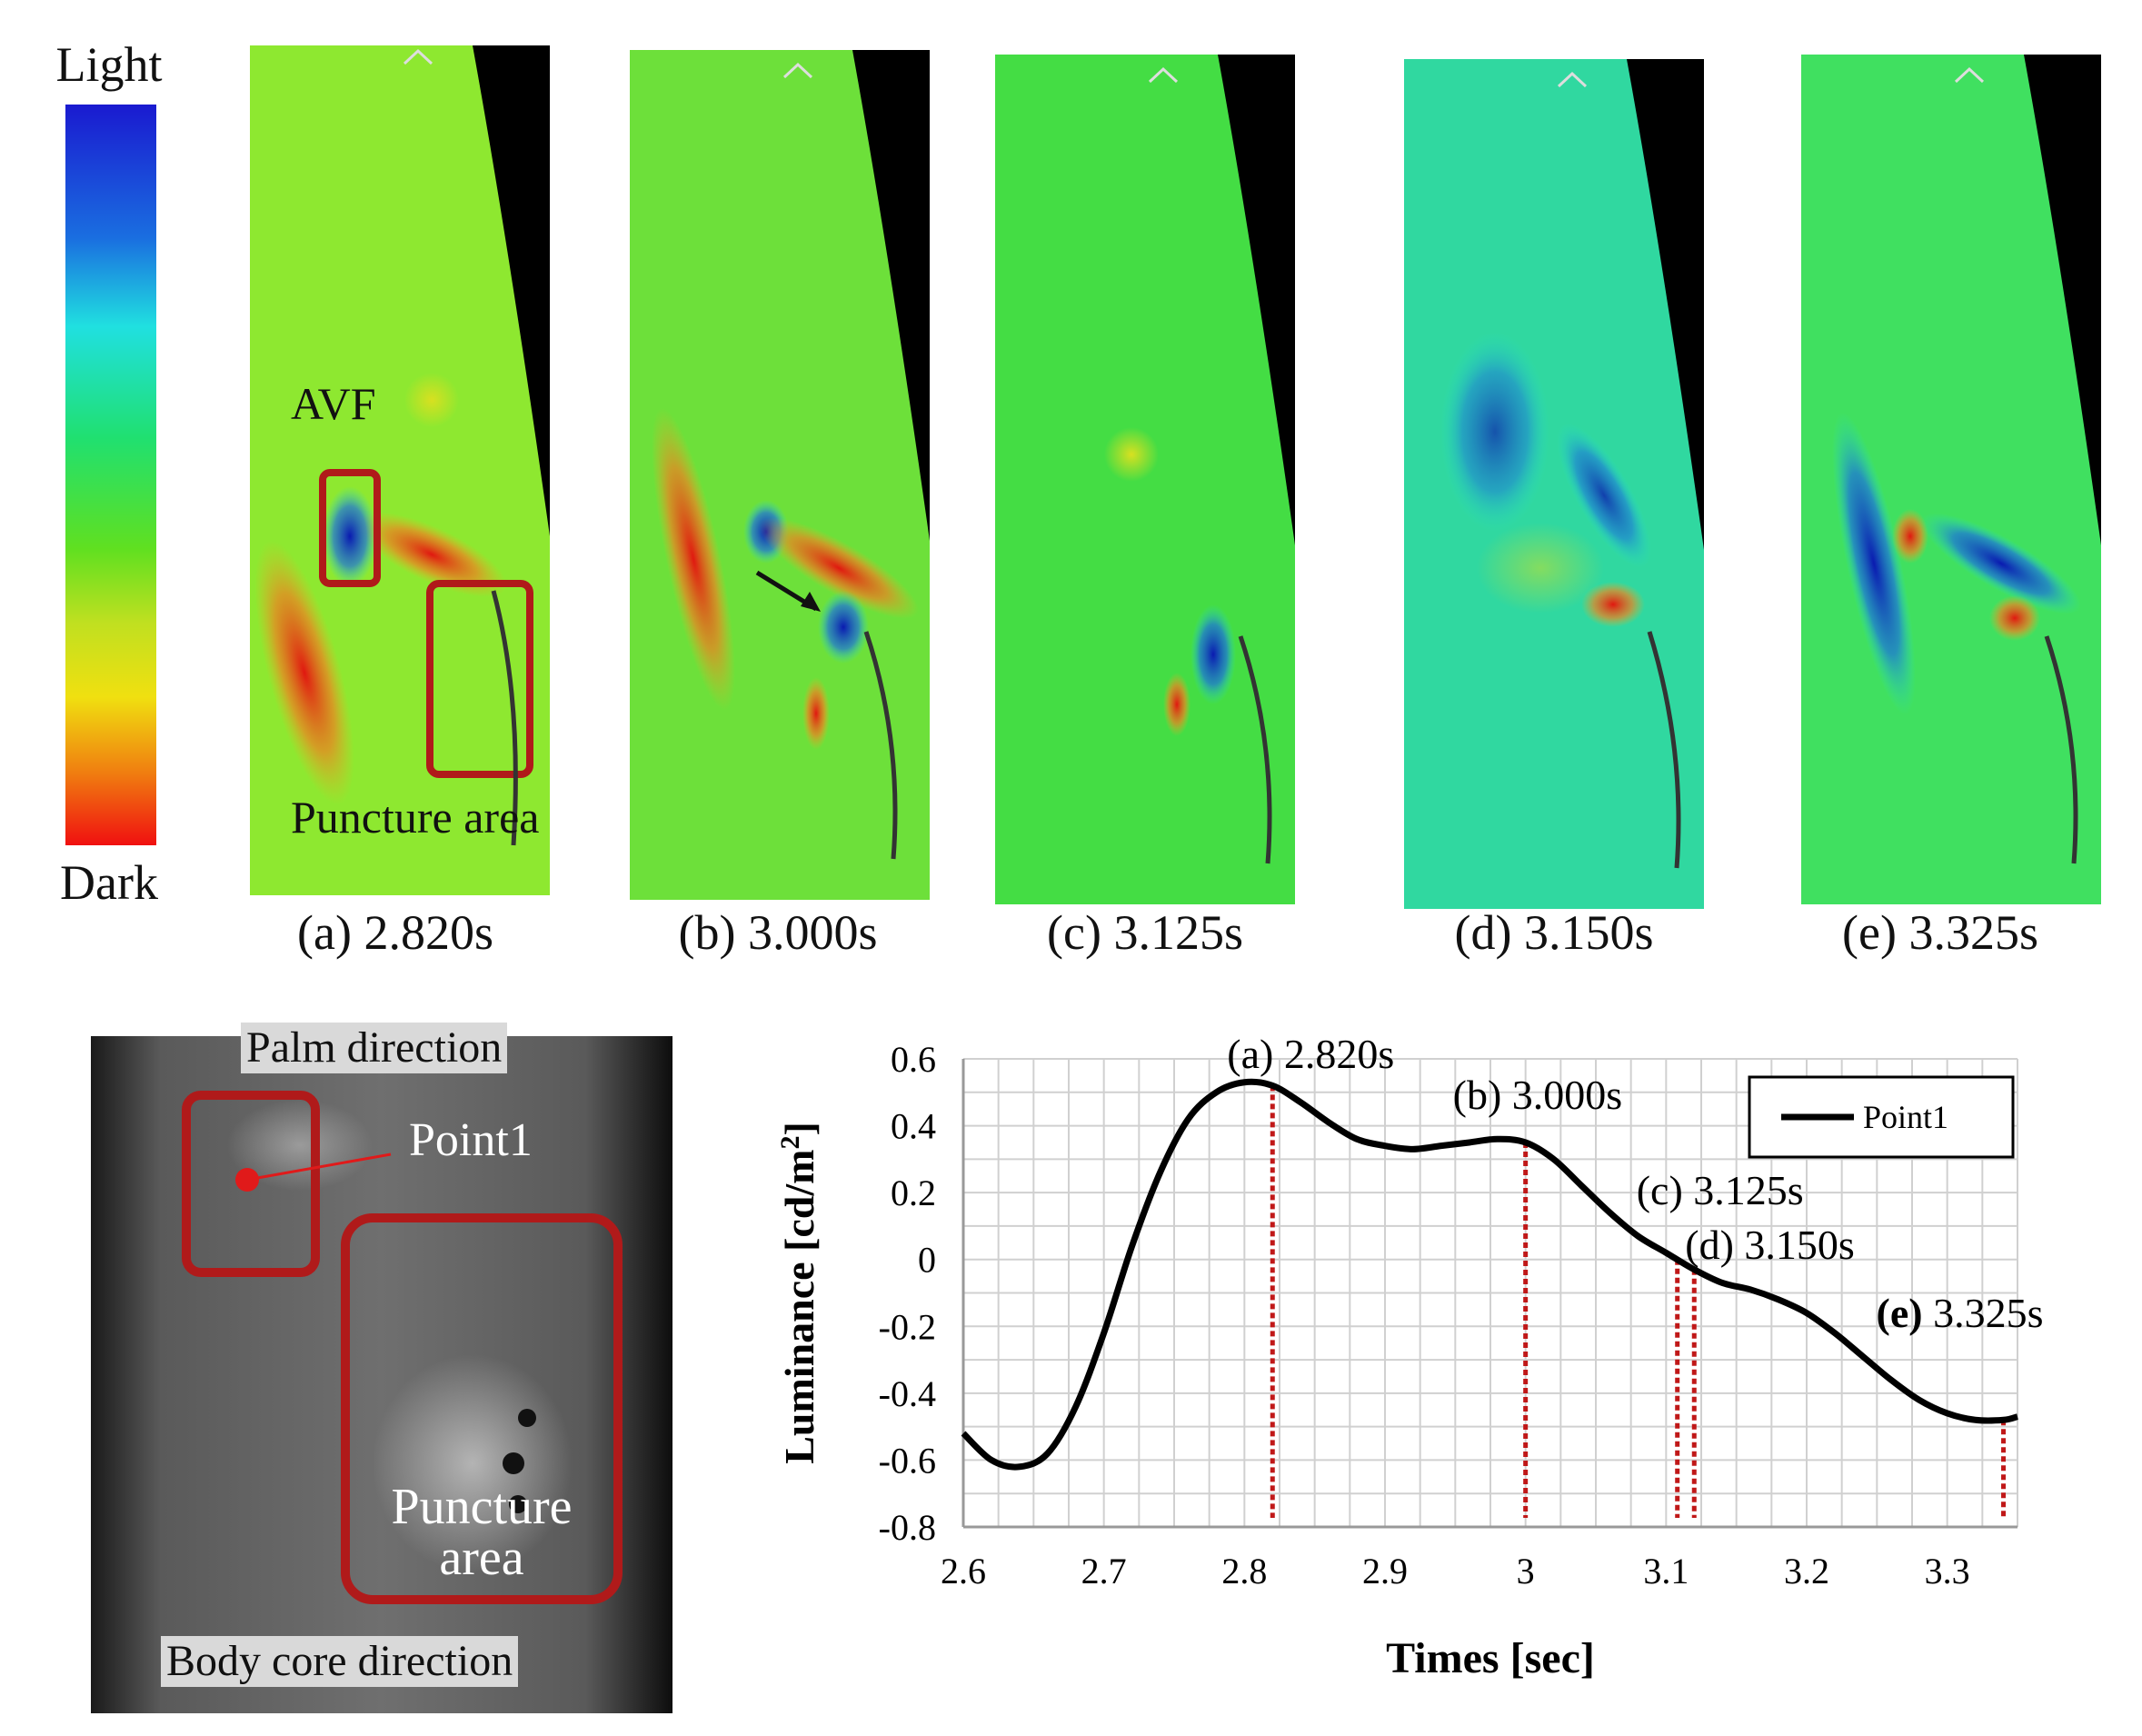  What do you see at coordinates (908, 1460) in the screenshot?
I see `y-tick-label: -0.6` at bounding box center [908, 1460].